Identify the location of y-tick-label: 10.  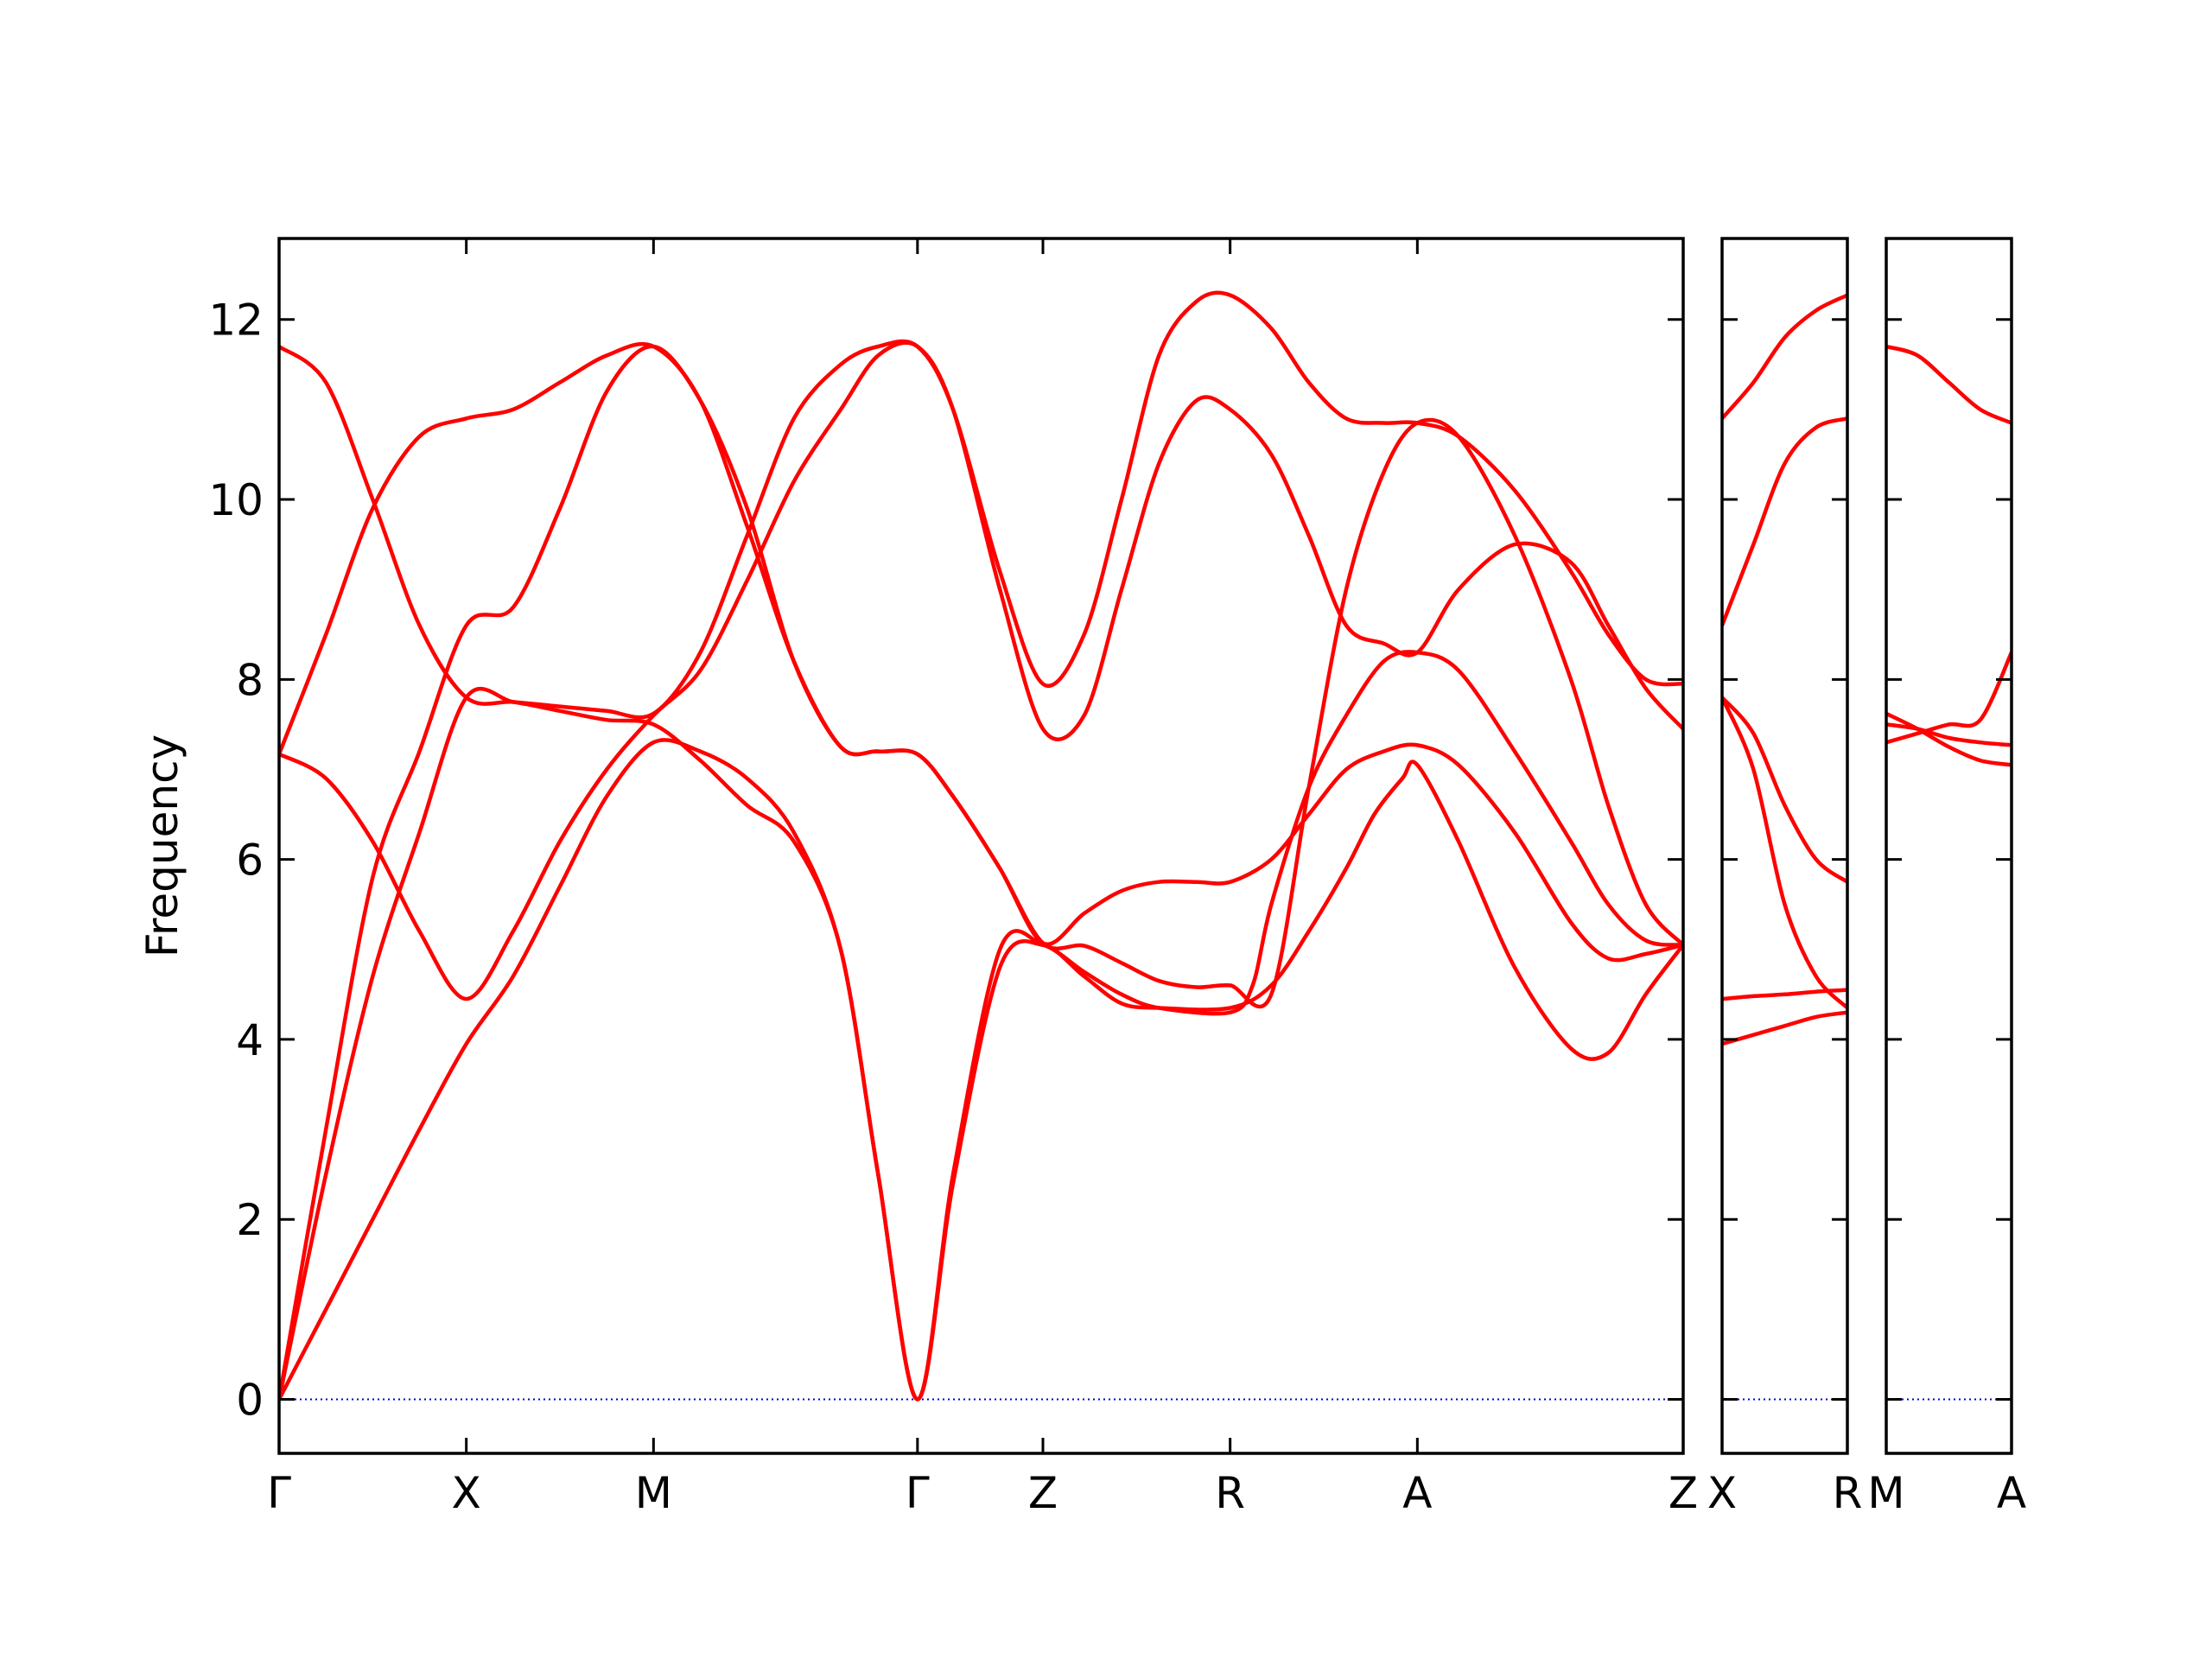
(236, 500).